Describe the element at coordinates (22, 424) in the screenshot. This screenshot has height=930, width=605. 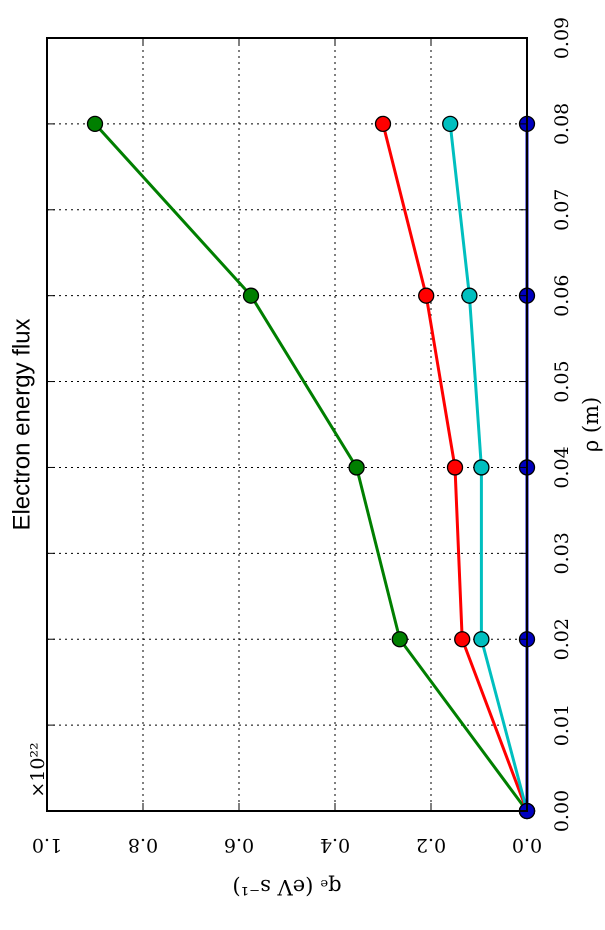
I see `chart-title: Electron energy flux` at that location.